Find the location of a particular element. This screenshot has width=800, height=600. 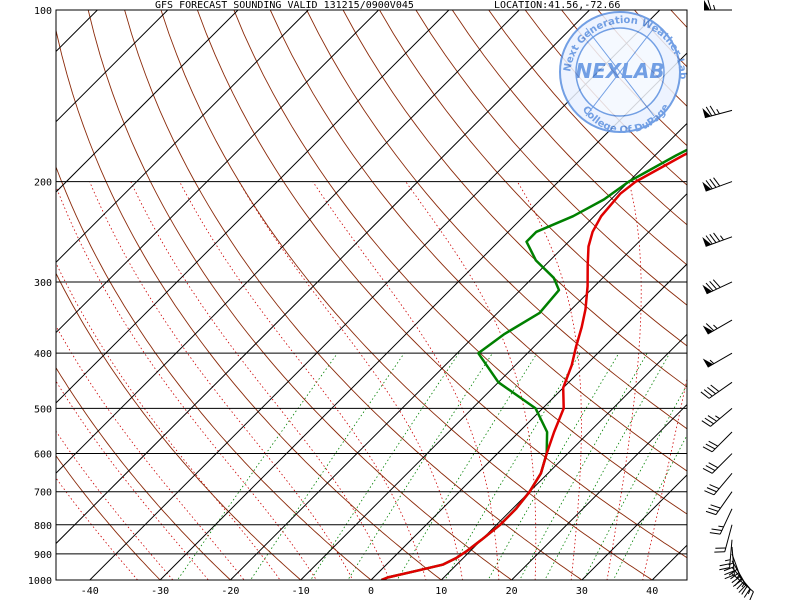

pressure-tick-label: 500 is located at coordinates (43, 409).